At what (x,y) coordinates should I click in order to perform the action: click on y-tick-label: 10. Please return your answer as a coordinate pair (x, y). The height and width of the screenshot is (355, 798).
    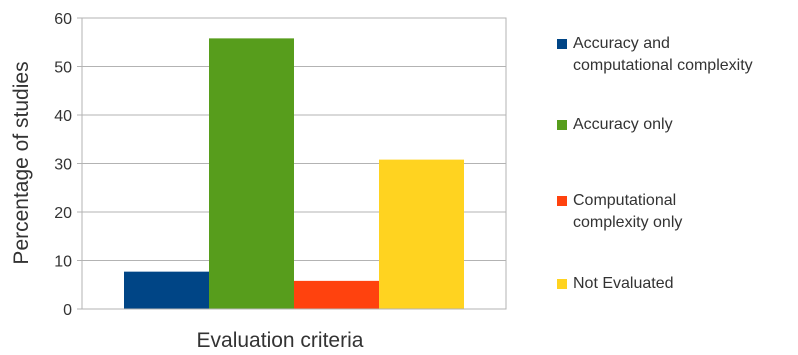
    Looking at the image, I should click on (63, 262).